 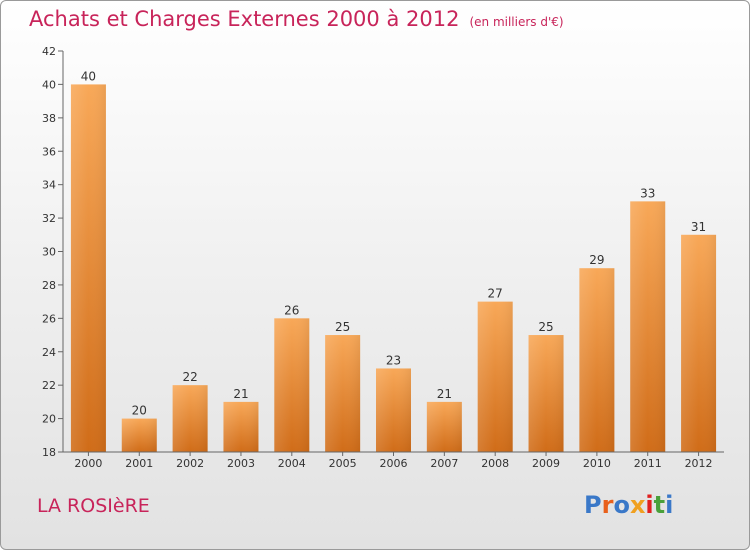 I want to click on y-tick-label: 30, so click(x=49, y=252).